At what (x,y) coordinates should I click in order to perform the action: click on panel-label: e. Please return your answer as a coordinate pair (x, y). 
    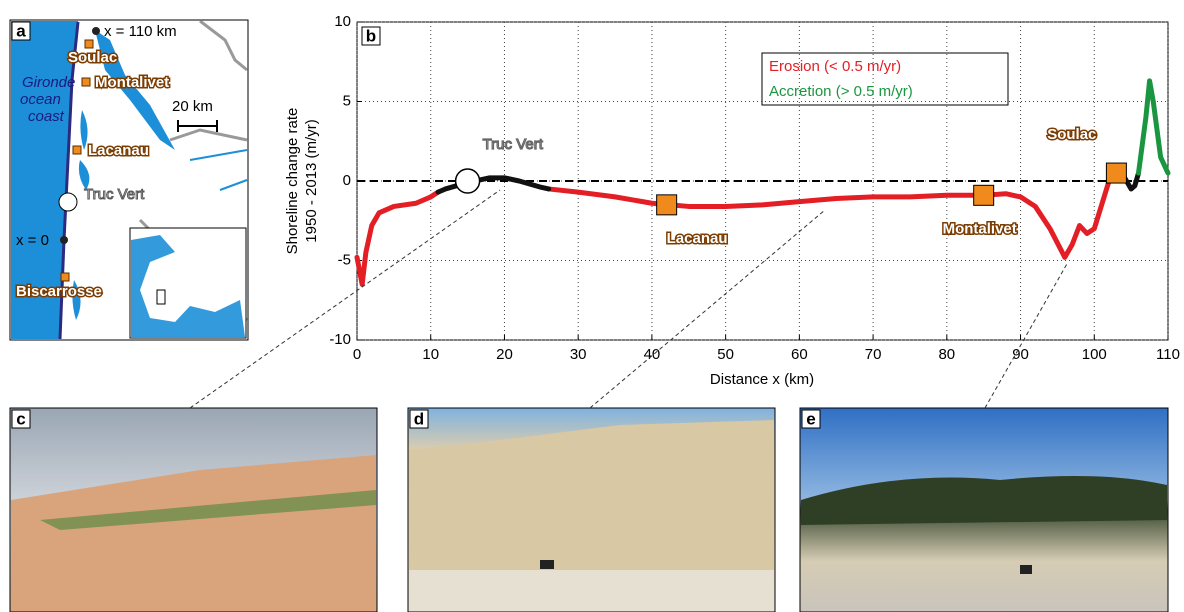
    Looking at the image, I should click on (810, 418).